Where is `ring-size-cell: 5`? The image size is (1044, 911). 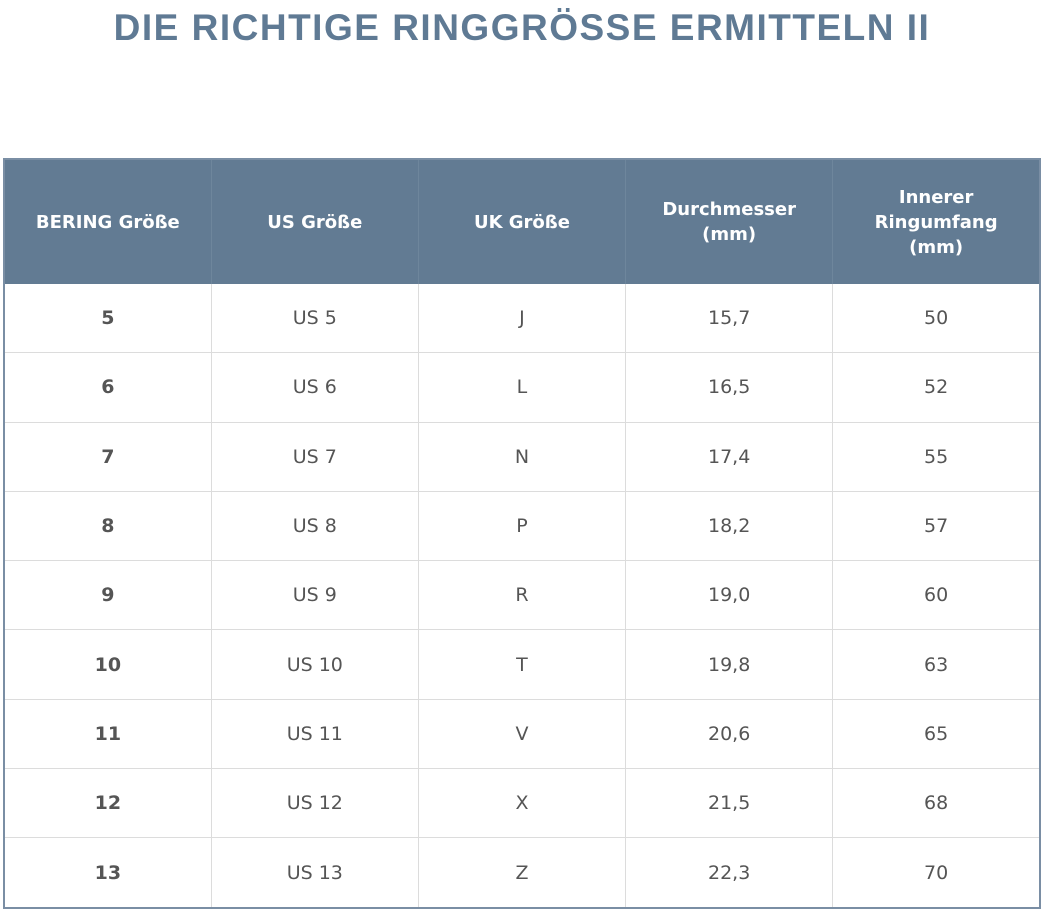
ring-size-cell: 5 is located at coordinates (108, 319).